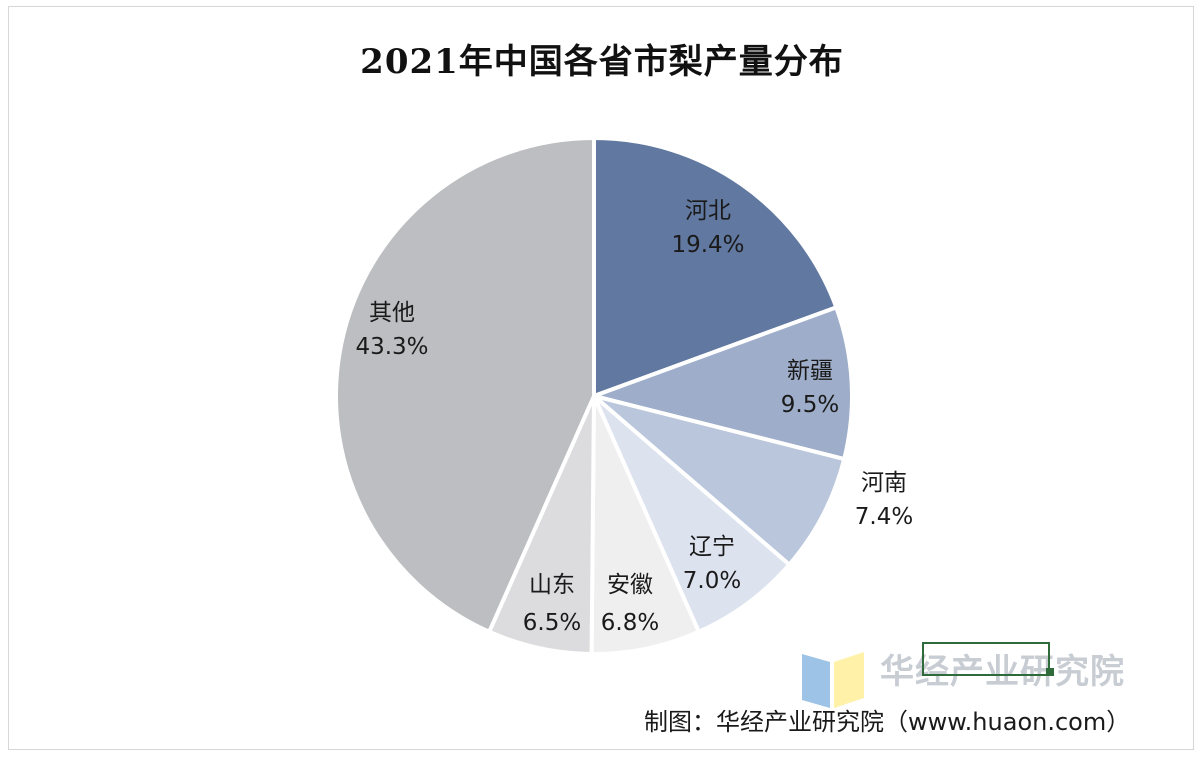 Image resolution: width=1204 pixels, height=758 pixels. Describe the element at coordinates (707, 245) in the screenshot. I see `slice-value-label: 19.4%` at that location.